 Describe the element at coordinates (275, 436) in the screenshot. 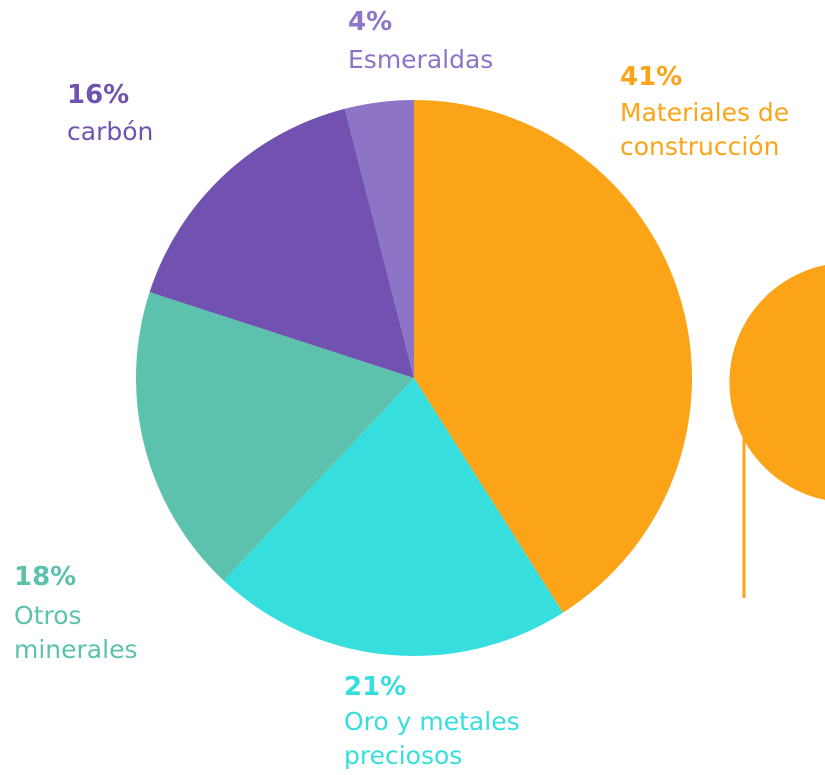

I see `pie-slice-otros-minerales` at that location.